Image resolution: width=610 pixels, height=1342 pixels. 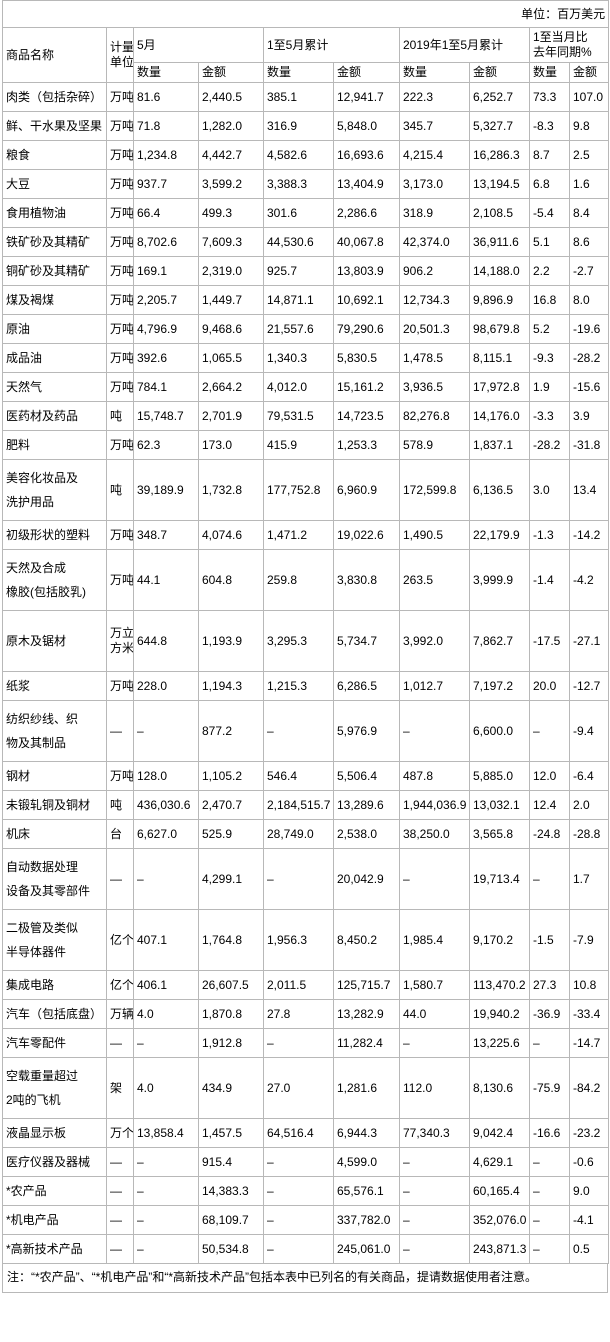 What do you see at coordinates (549, 445) in the screenshot?
I see `row-yoy-quantity: -28.2` at bounding box center [549, 445].